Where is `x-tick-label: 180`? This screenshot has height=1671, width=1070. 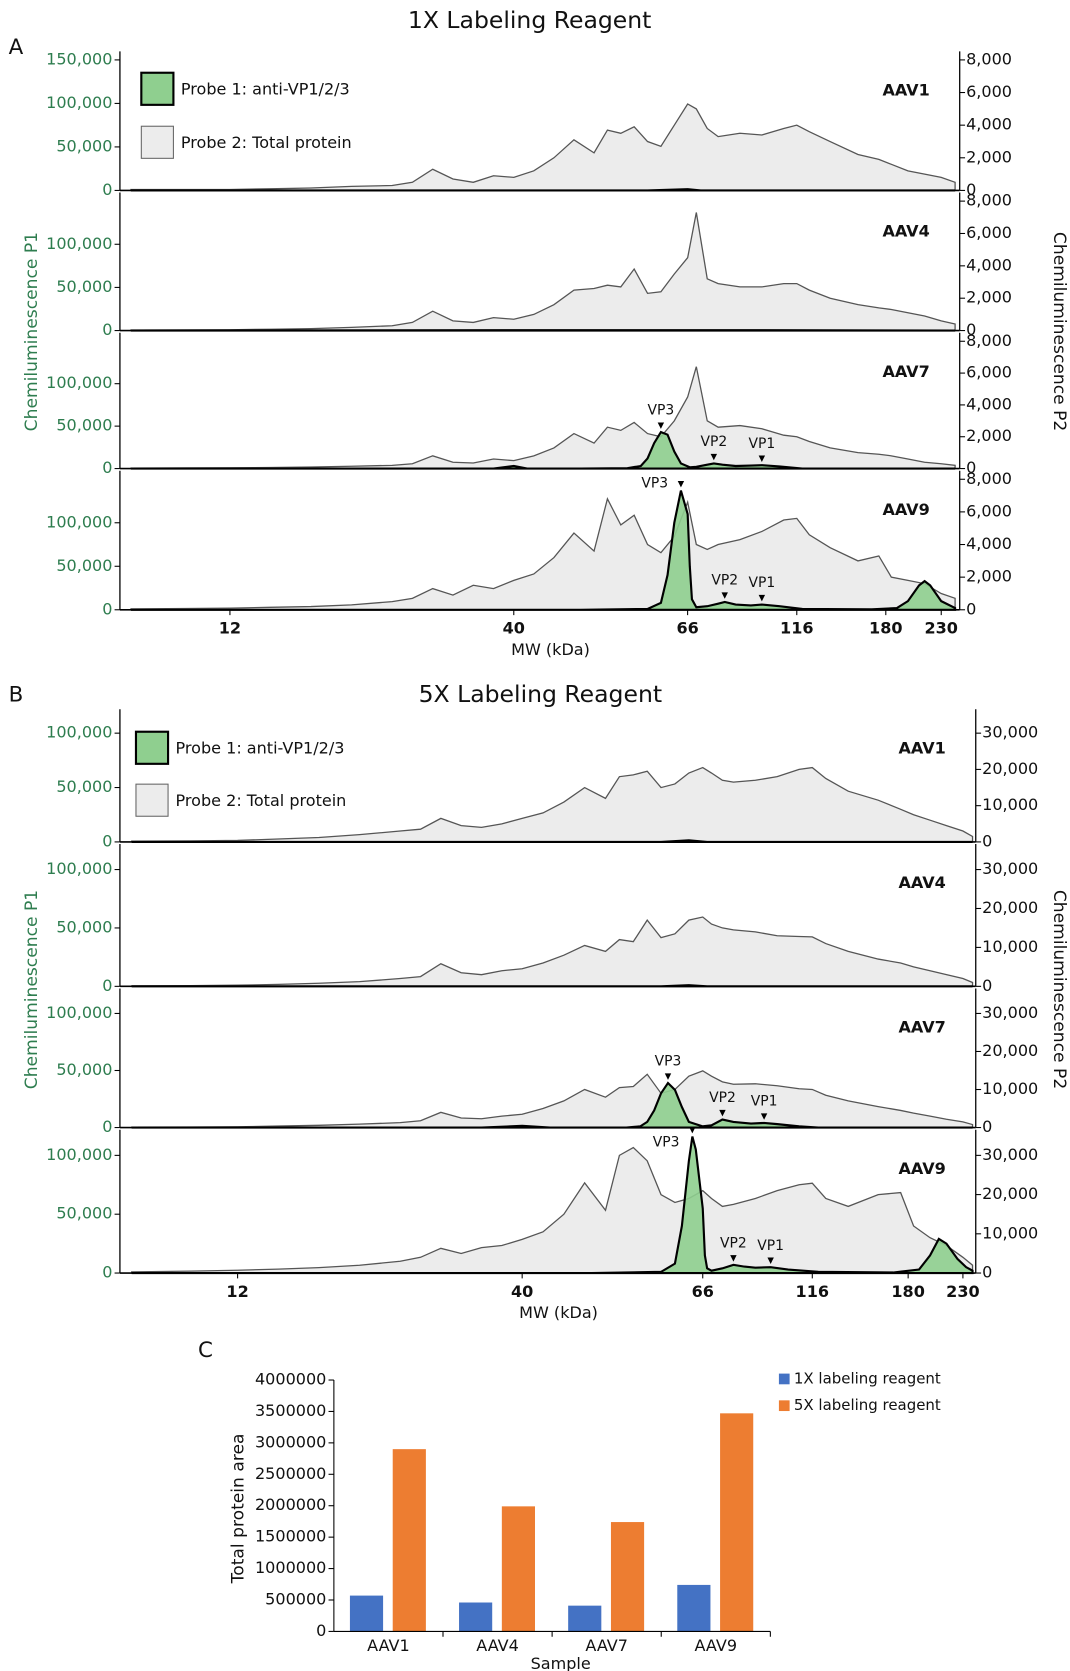 x-tick-label: 180 is located at coordinates (885, 628).